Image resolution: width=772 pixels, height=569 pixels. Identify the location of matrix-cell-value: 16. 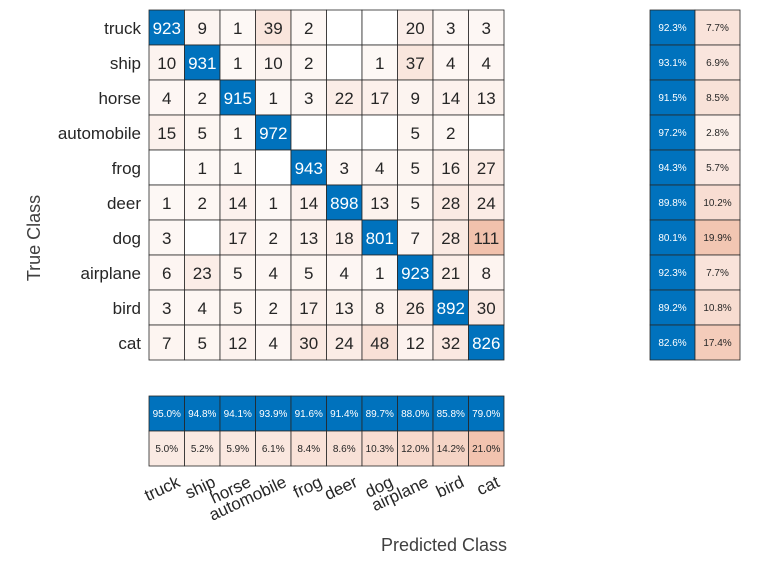
(450, 168).